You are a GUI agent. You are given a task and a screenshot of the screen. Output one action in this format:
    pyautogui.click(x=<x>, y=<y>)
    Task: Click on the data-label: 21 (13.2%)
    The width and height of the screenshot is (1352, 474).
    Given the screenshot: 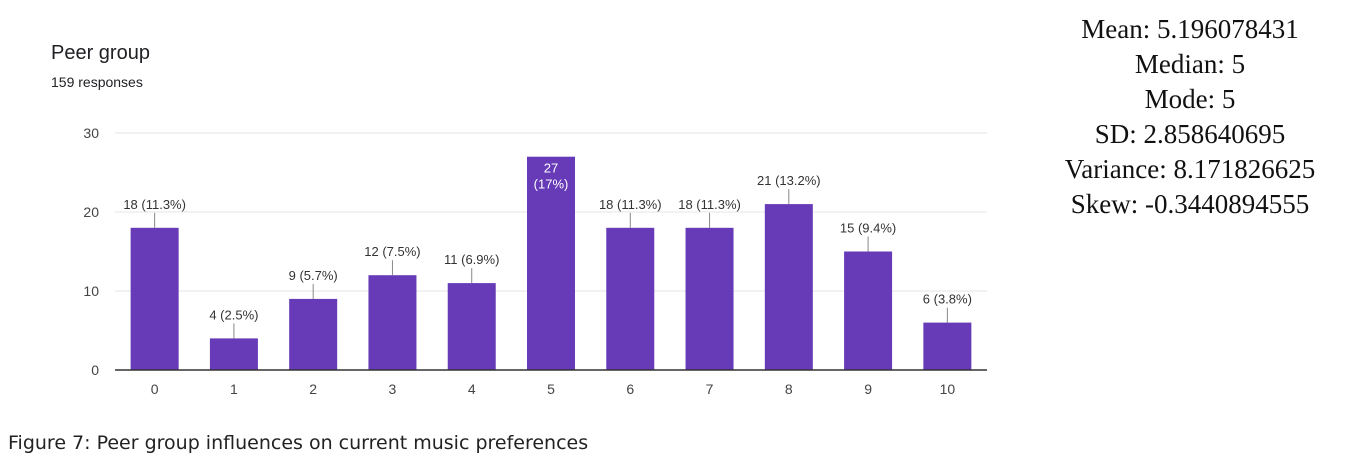 What is the action you would take?
    pyautogui.click(x=789, y=180)
    